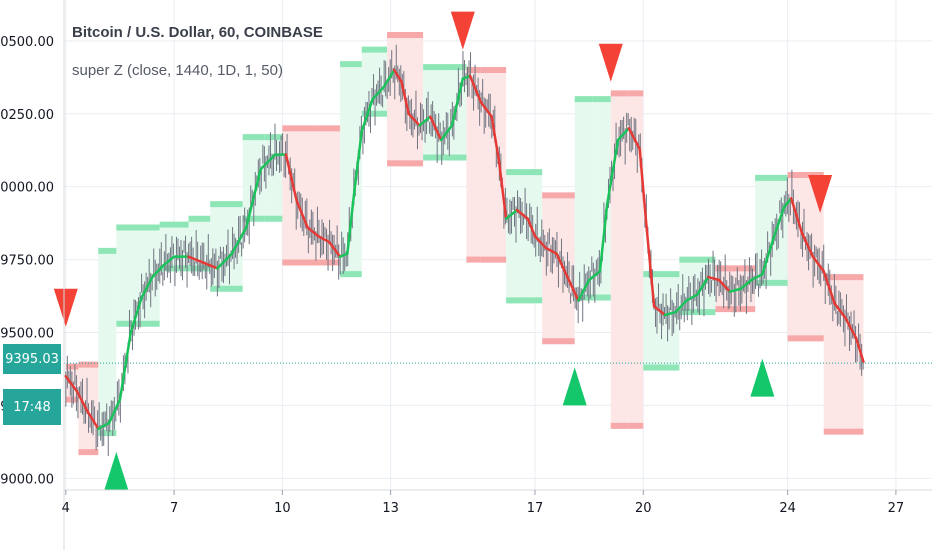 The width and height of the screenshot is (932, 550). I want to click on y-tick-label: 10000.00, so click(27, 188).